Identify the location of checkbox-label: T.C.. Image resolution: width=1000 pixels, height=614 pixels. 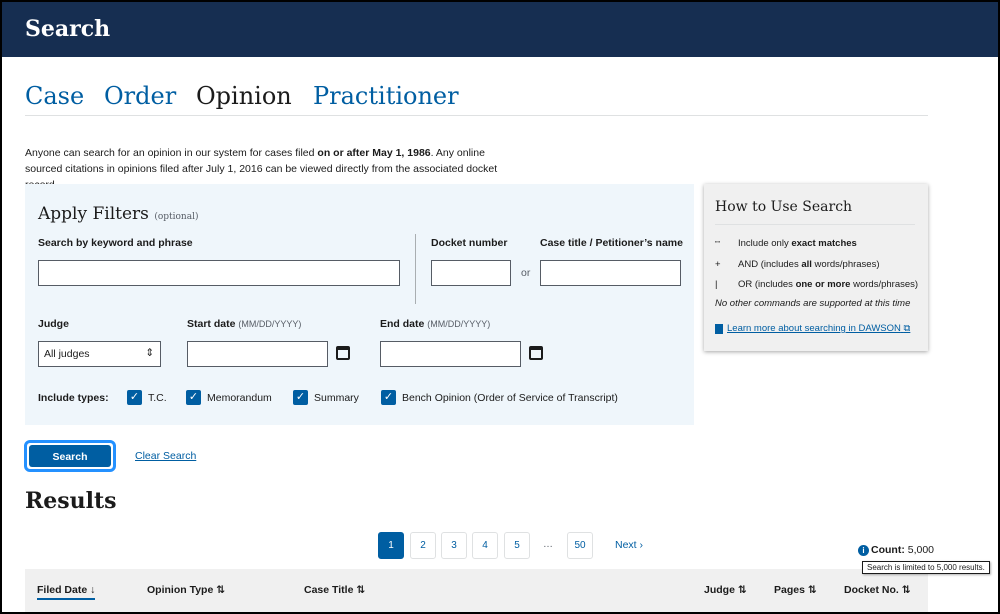
(157, 398).